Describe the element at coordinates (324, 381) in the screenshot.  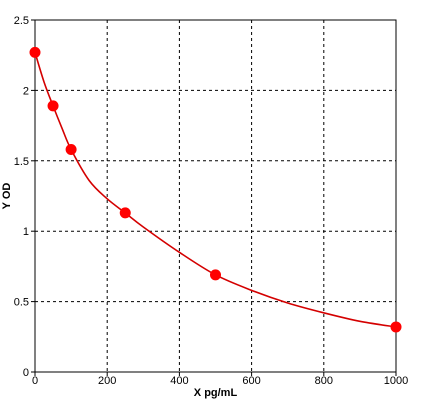
I see `x-tick-label: 800` at that location.